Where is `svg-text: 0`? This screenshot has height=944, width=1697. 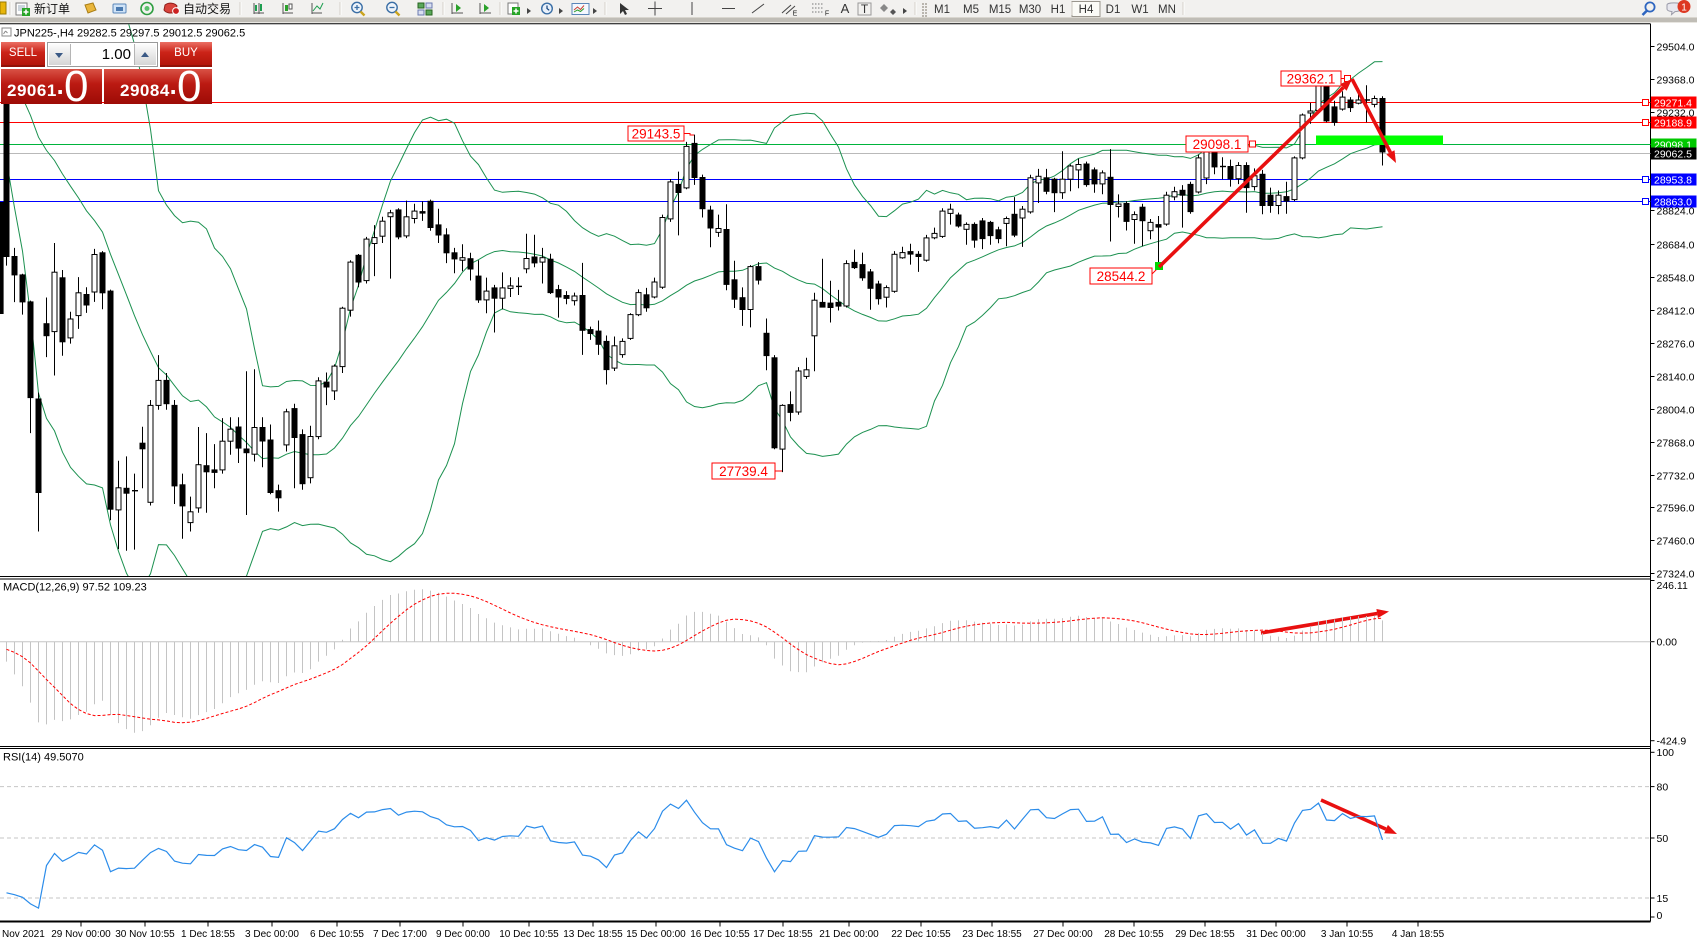
svg-text: 0 is located at coordinates (1660, 916).